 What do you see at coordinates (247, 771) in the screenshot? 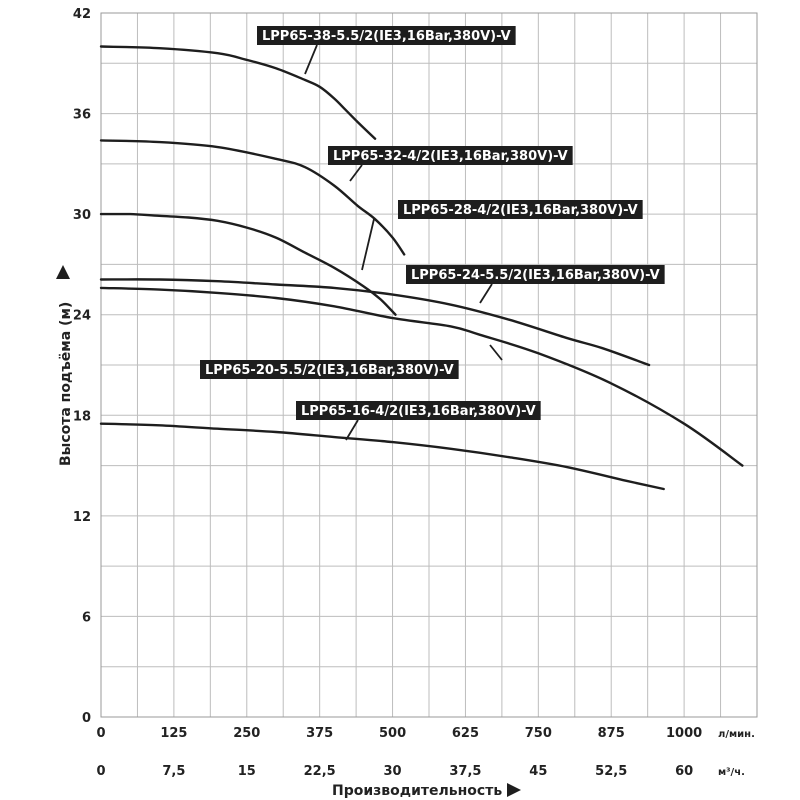
I see `x-tick-label-secondary: 15` at bounding box center [247, 771].